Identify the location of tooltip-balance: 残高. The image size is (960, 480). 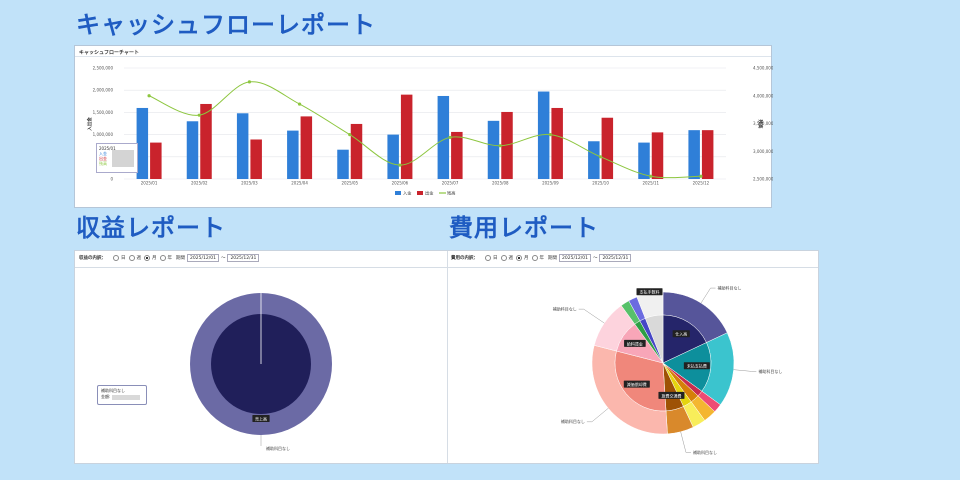
(103, 163).